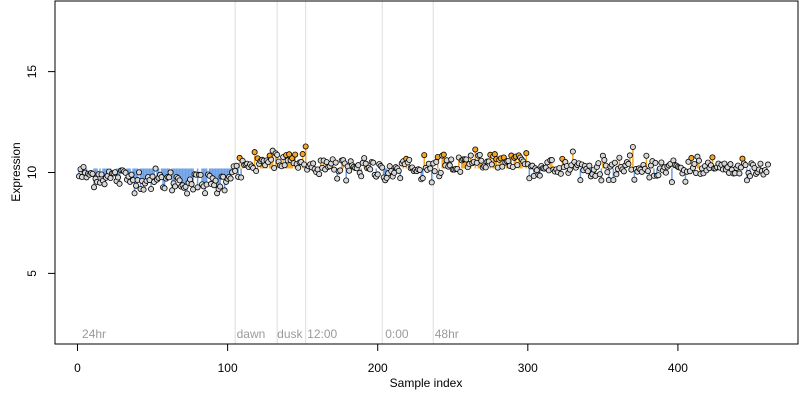  I want to click on y-tick-label: 15, so click(32, 72).